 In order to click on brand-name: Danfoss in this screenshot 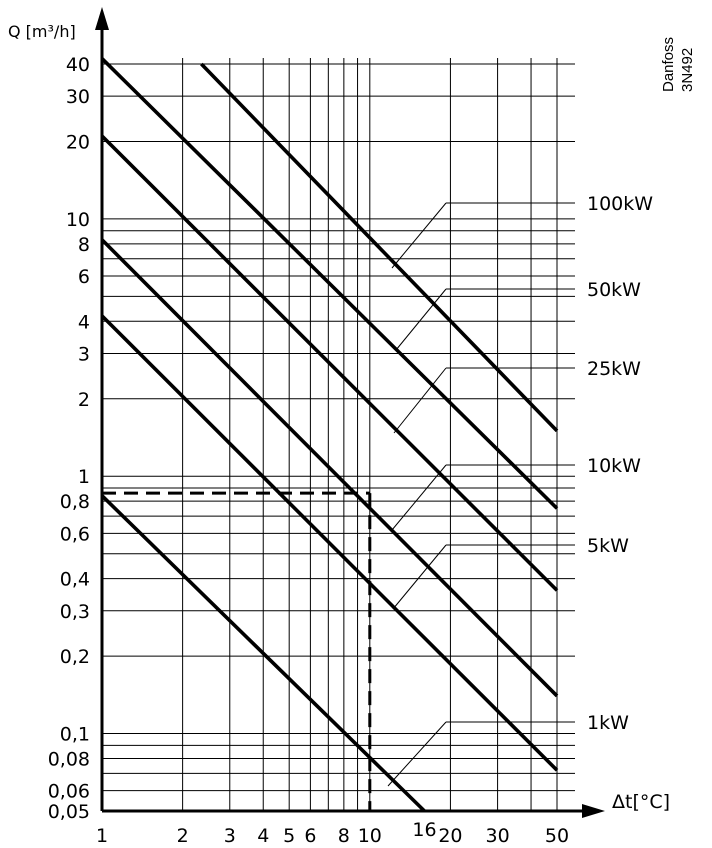, I will do `click(668, 64)`.